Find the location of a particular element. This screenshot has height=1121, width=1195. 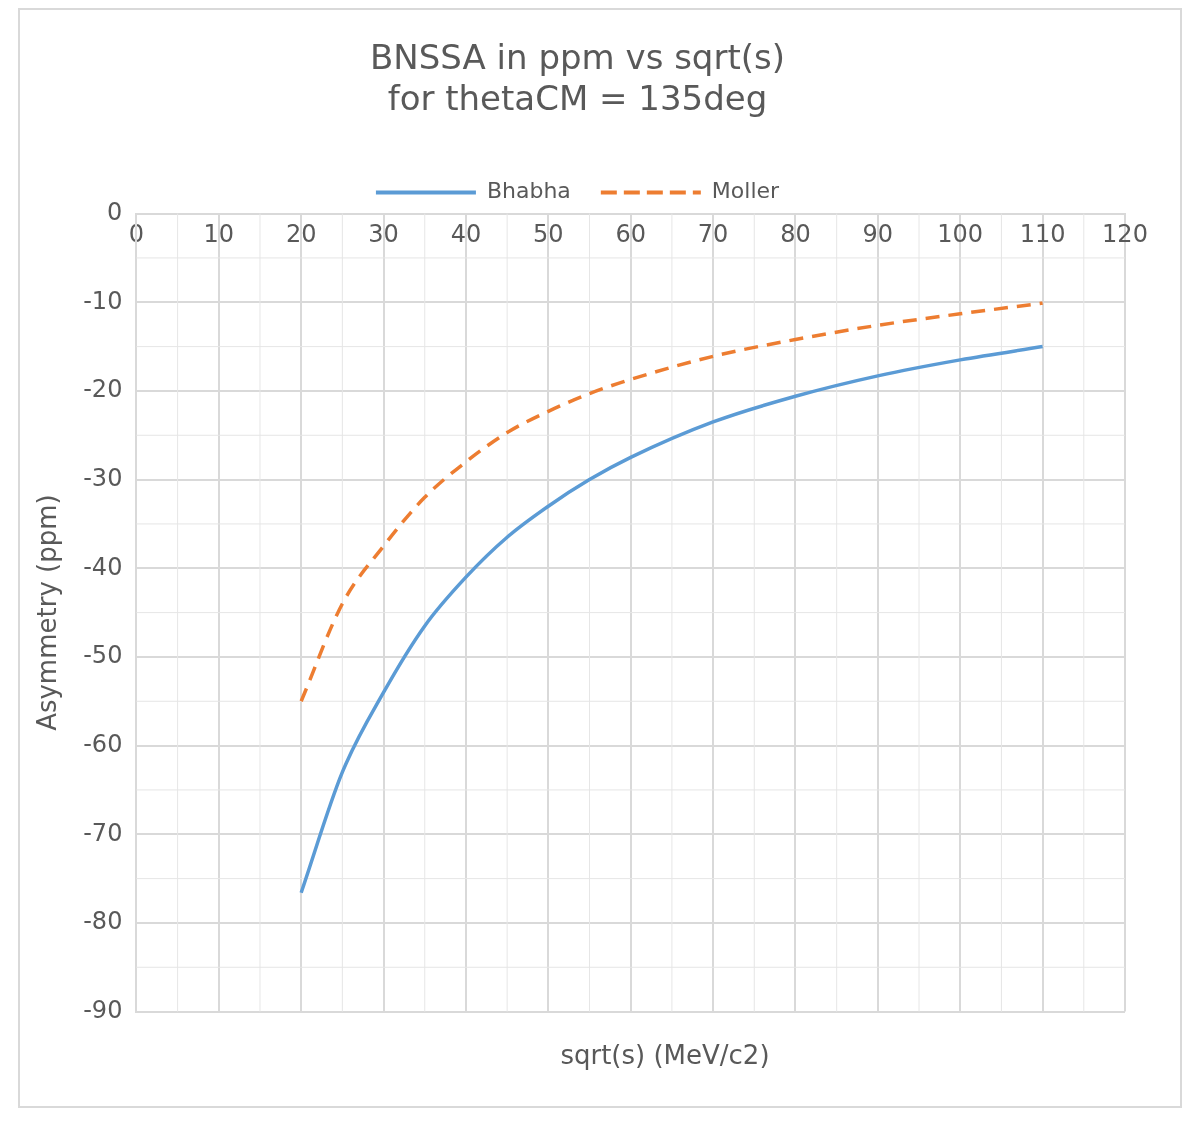

x-tick-label: 10 is located at coordinates (219, 234).